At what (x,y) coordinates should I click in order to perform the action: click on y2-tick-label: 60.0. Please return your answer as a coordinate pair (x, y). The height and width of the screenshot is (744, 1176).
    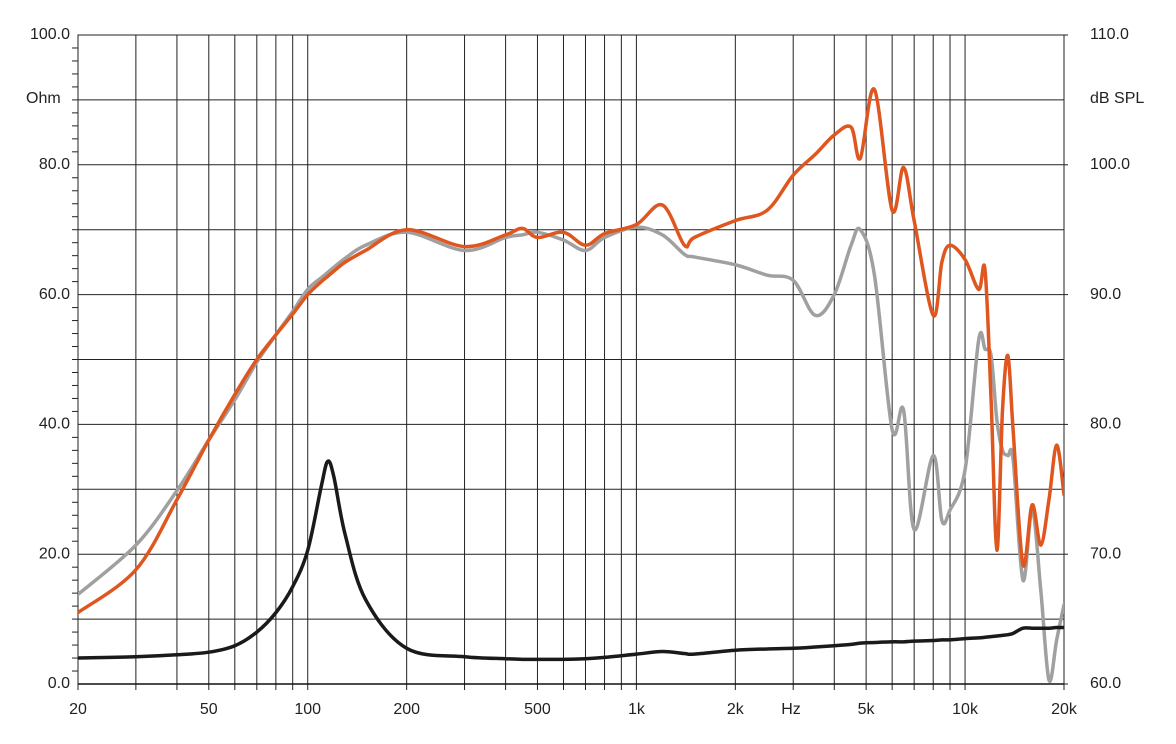
    Looking at the image, I should click on (1105, 683).